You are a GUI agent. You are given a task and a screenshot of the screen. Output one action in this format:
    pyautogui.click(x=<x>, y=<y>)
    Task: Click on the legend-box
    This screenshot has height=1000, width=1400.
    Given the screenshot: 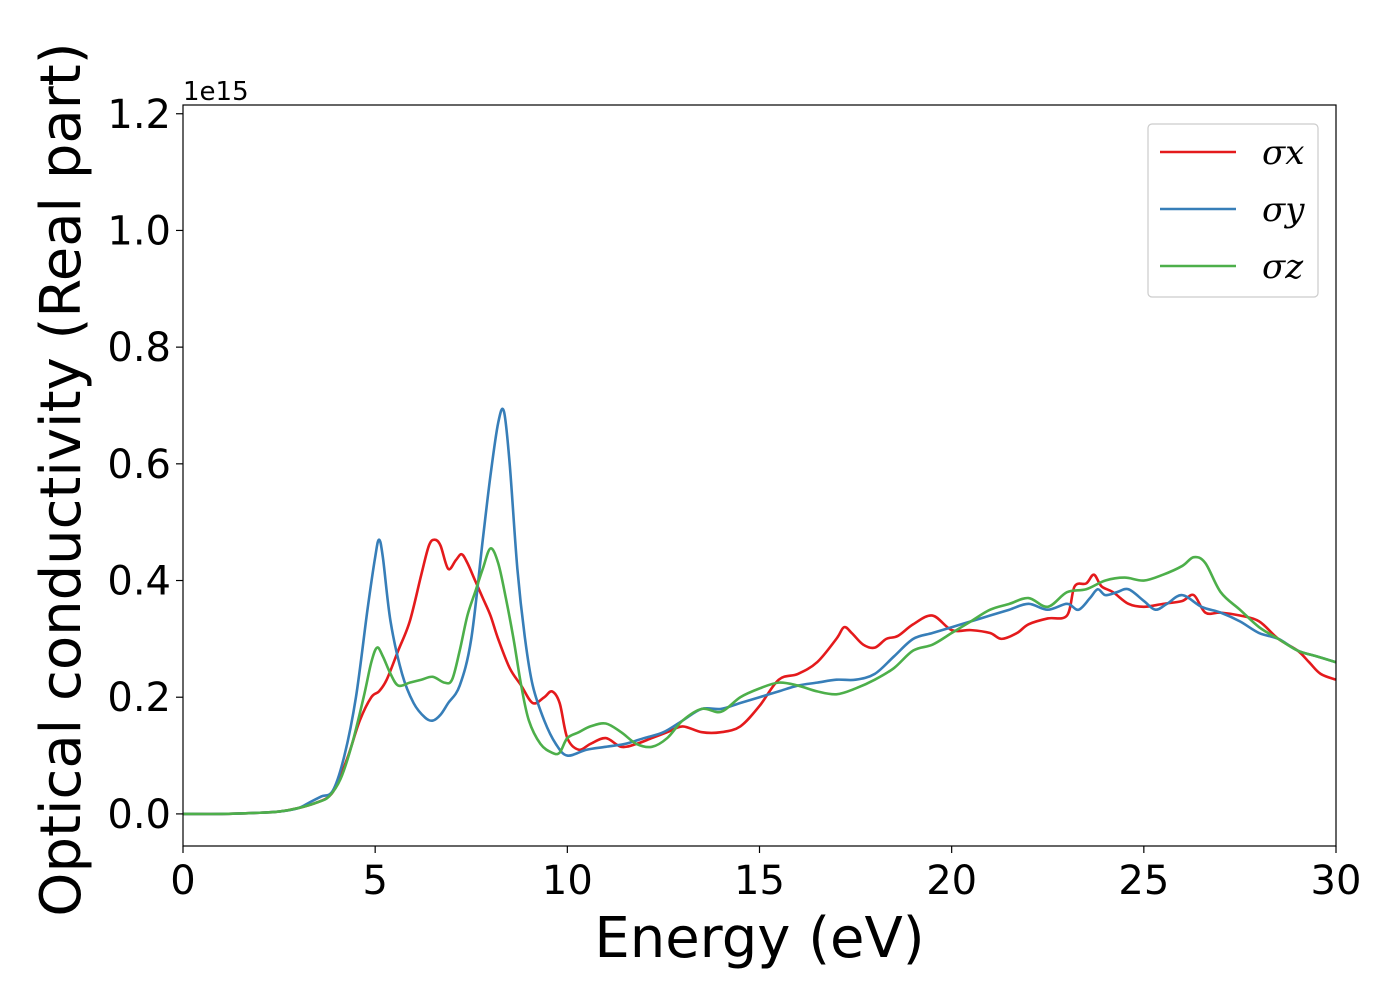 What is the action you would take?
    pyautogui.click(x=1233, y=210)
    